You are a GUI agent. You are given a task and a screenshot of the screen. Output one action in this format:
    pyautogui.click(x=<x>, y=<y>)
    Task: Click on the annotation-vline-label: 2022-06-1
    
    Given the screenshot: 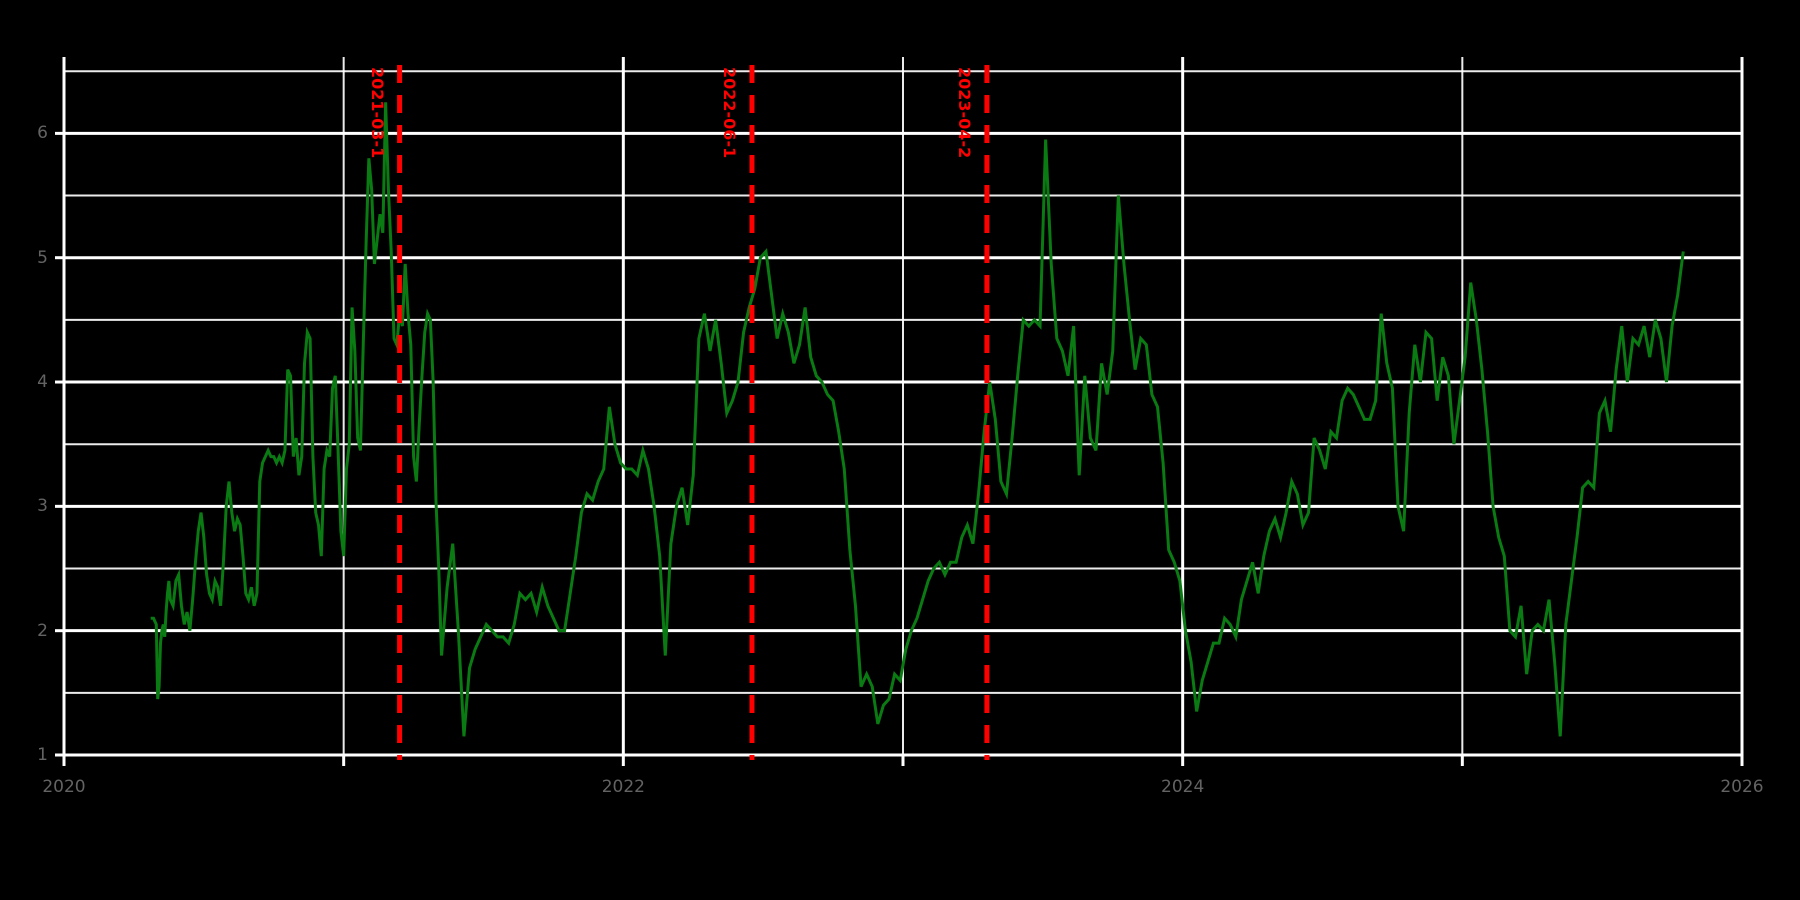 What is the action you would take?
    pyautogui.click(x=729, y=113)
    